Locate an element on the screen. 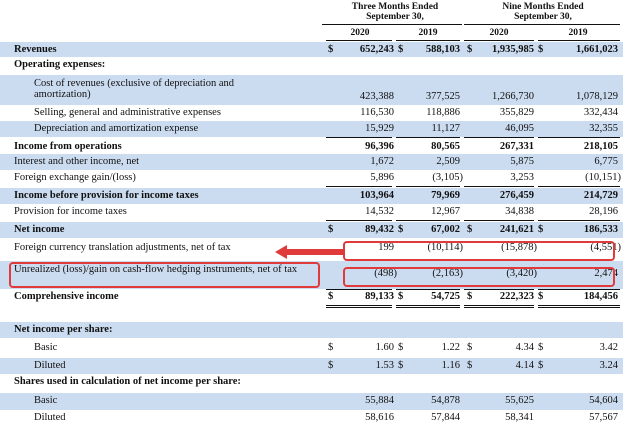  cell-value: 355,829 is located at coordinates (516, 112).